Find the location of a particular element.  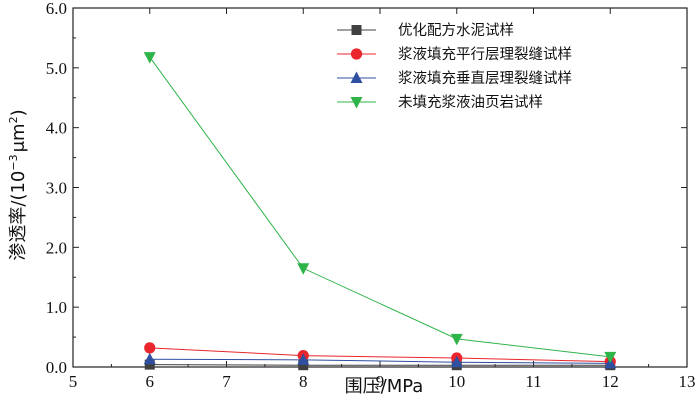

x-tick-label: 5 is located at coordinates (73, 381).